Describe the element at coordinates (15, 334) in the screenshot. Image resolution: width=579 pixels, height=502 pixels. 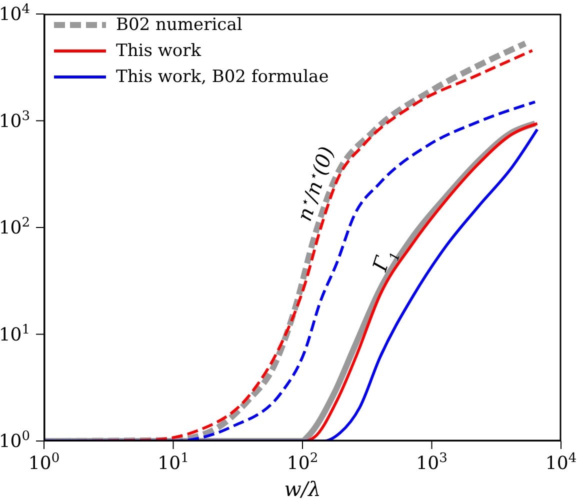
I see `y-tick-label: 10$^{1}$` at that location.